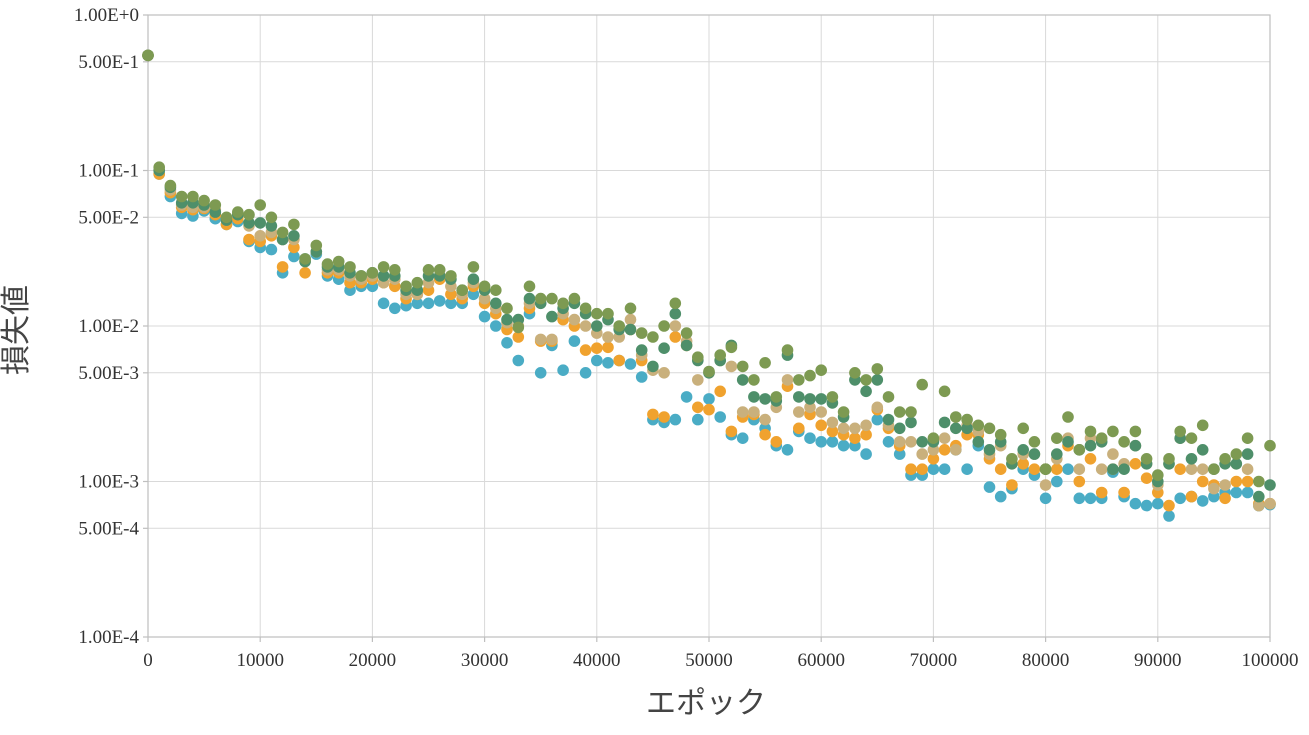 This screenshot has width=1309, height=735. Describe the element at coordinates (260, 660) in the screenshot. I see `x-tick-label: 10000` at that location.